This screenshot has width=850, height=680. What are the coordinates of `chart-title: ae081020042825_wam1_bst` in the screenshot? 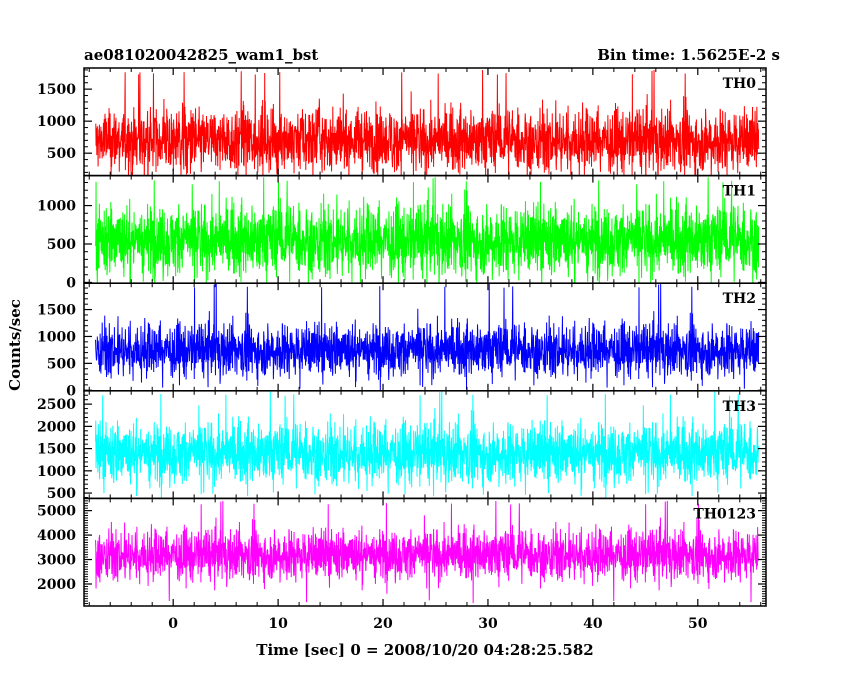 It's located at (201, 55).